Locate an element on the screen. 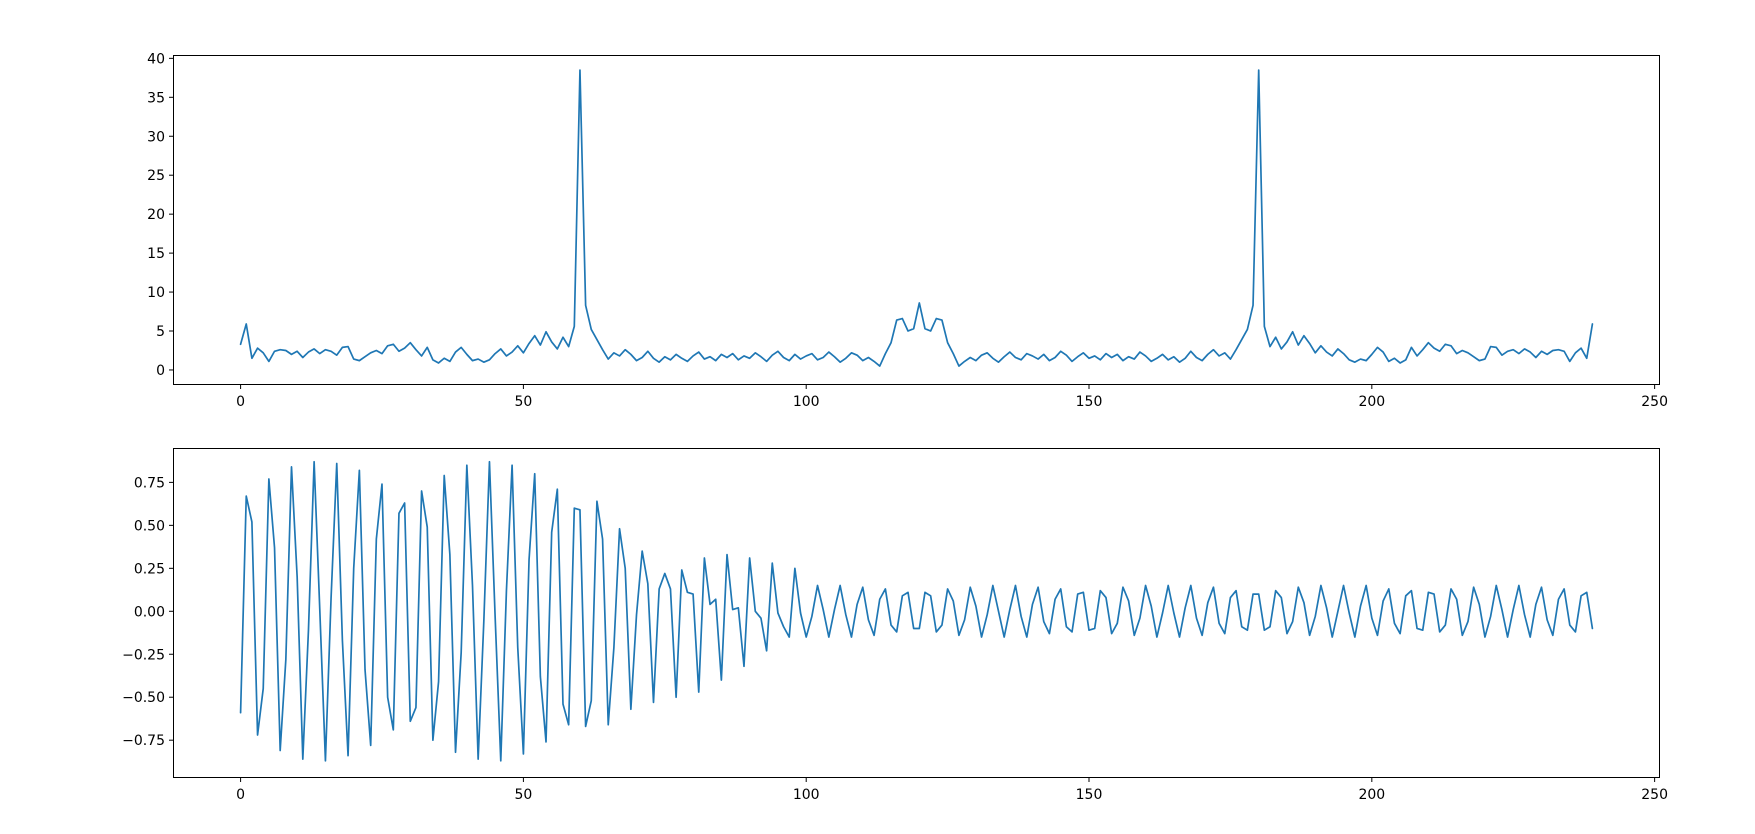  y-tick-label: 0.50 is located at coordinates (149, 526).